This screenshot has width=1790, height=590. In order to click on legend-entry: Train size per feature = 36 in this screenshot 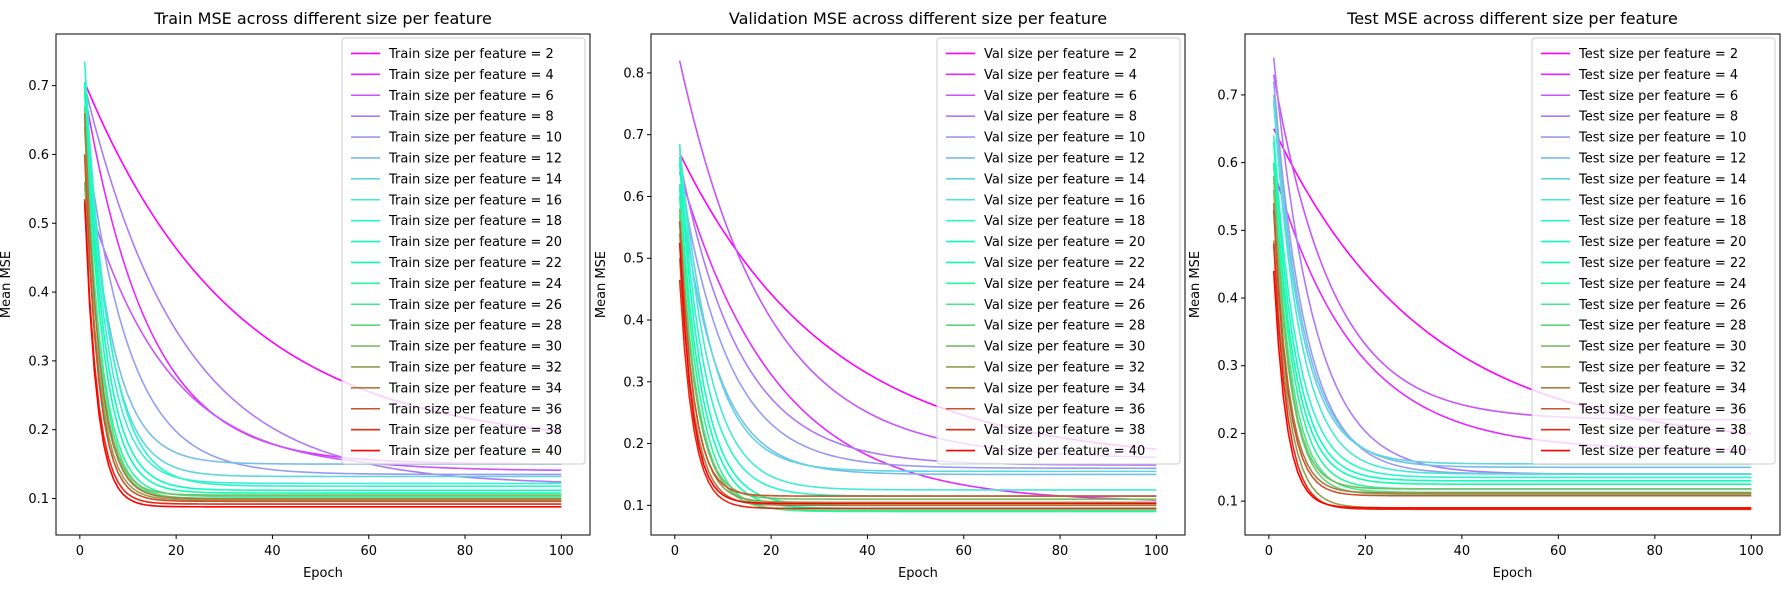, I will do `click(475, 409)`.